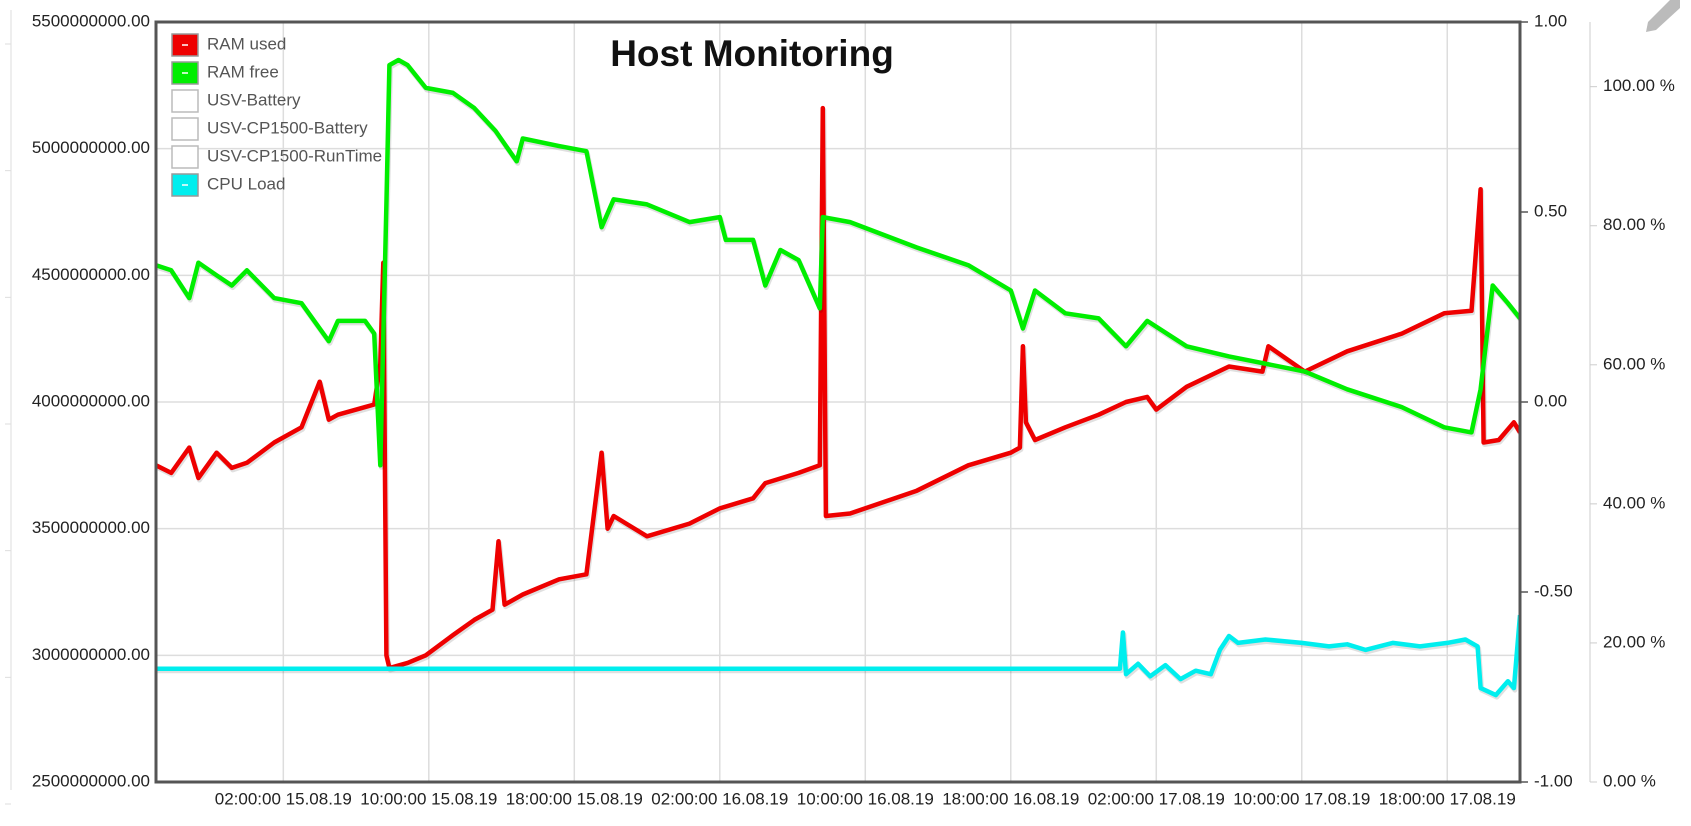 This screenshot has width=1691, height=826. What do you see at coordinates (1010, 798) in the screenshot?
I see `x-tick-label: 18:00:00 16.08.19` at bounding box center [1010, 798].